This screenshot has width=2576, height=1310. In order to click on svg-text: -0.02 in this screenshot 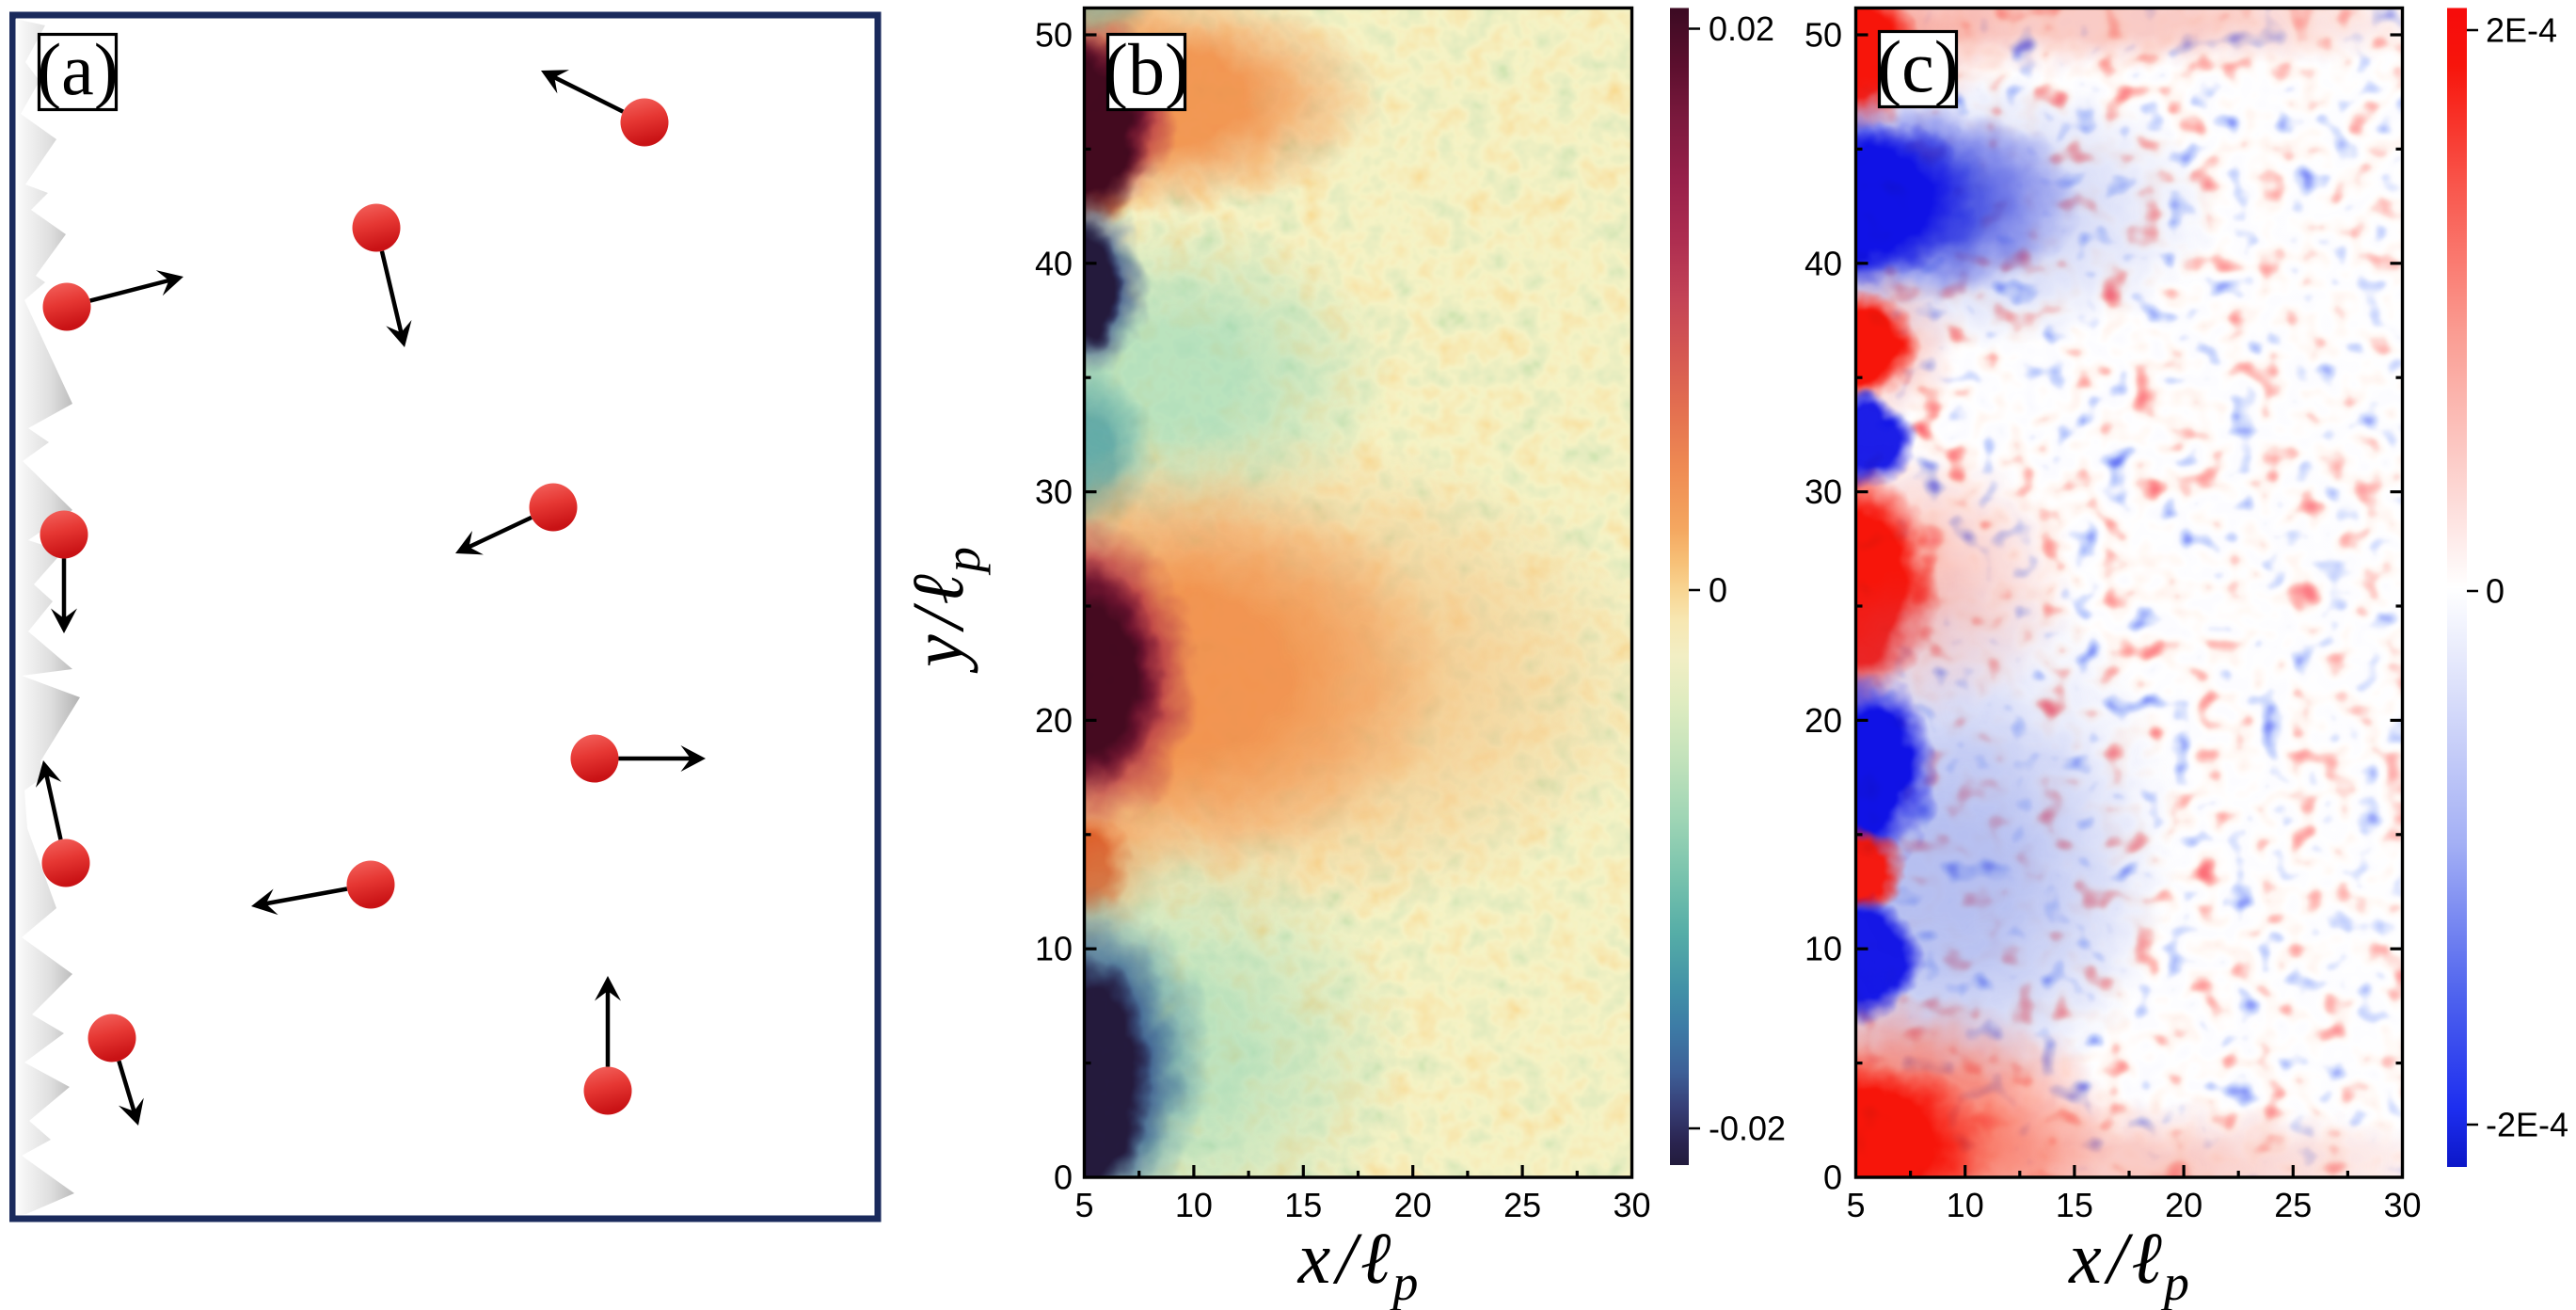, I will do `click(1747, 1129)`.